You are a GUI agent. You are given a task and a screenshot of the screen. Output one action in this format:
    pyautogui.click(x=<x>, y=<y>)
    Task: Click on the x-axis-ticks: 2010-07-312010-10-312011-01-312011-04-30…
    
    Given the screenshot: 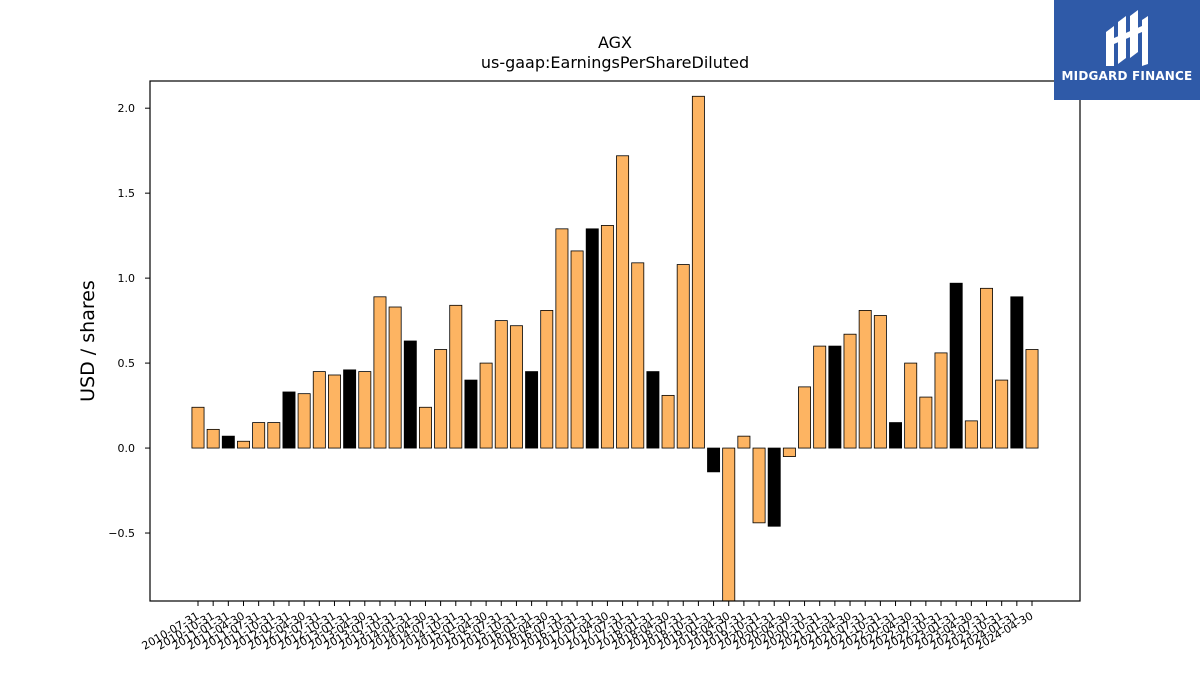 What is the action you would take?
    pyautogui.click(x=588, y=627)
    